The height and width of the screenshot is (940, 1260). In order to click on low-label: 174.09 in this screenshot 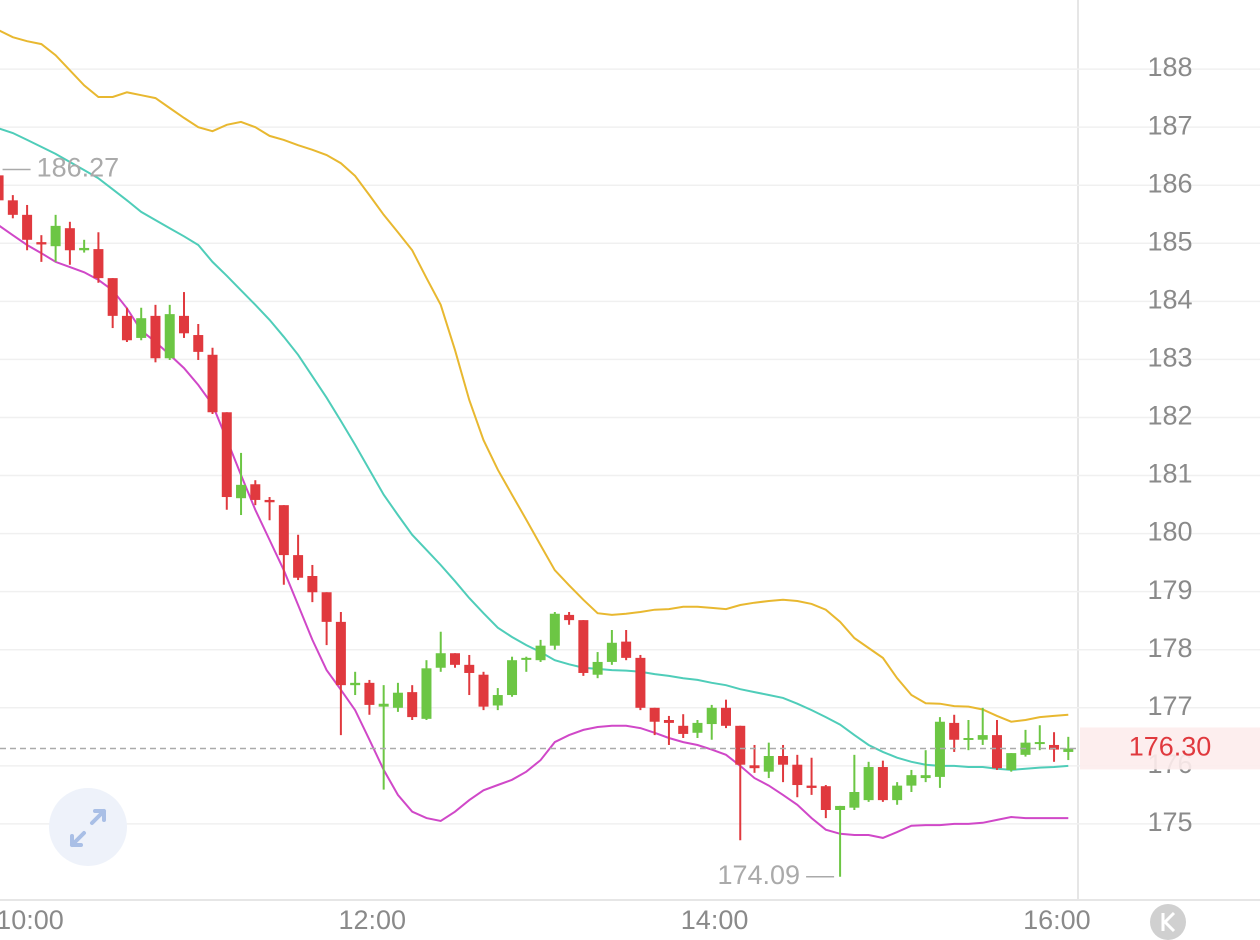, I will do `click(758, 875)`.